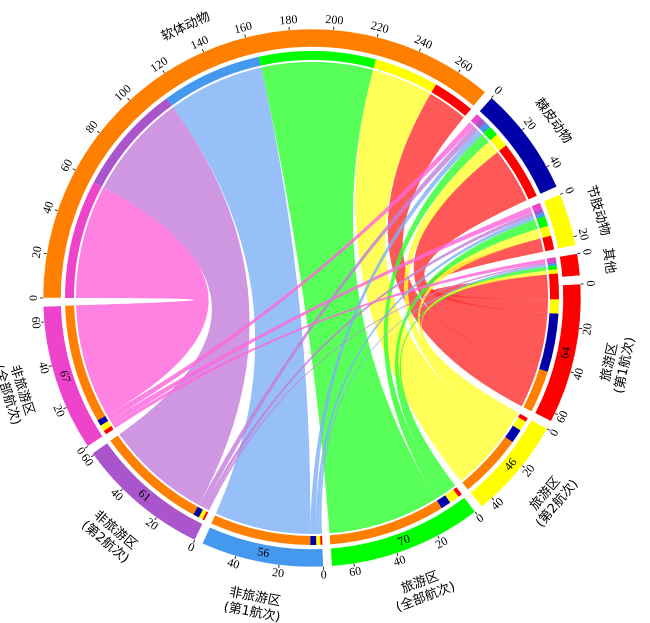 The image size is (650, 623). I want to click on ribbon-nontourAll-mollusca, so click(142, 301).